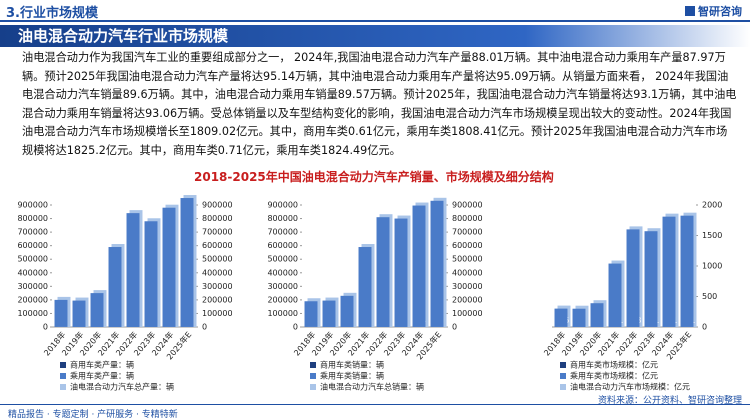 This screenshot has height=420, width=750. I want to click on y2-tick-label: 1000, so click(712, 266).